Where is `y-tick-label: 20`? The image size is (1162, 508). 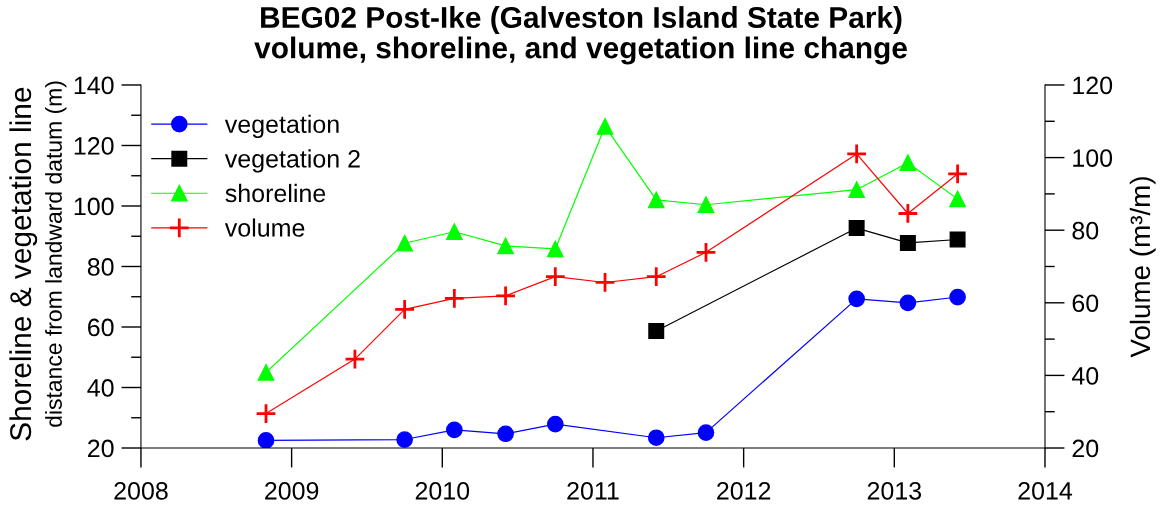 y-tick-label: 20 is located at coordinates (101, 448).